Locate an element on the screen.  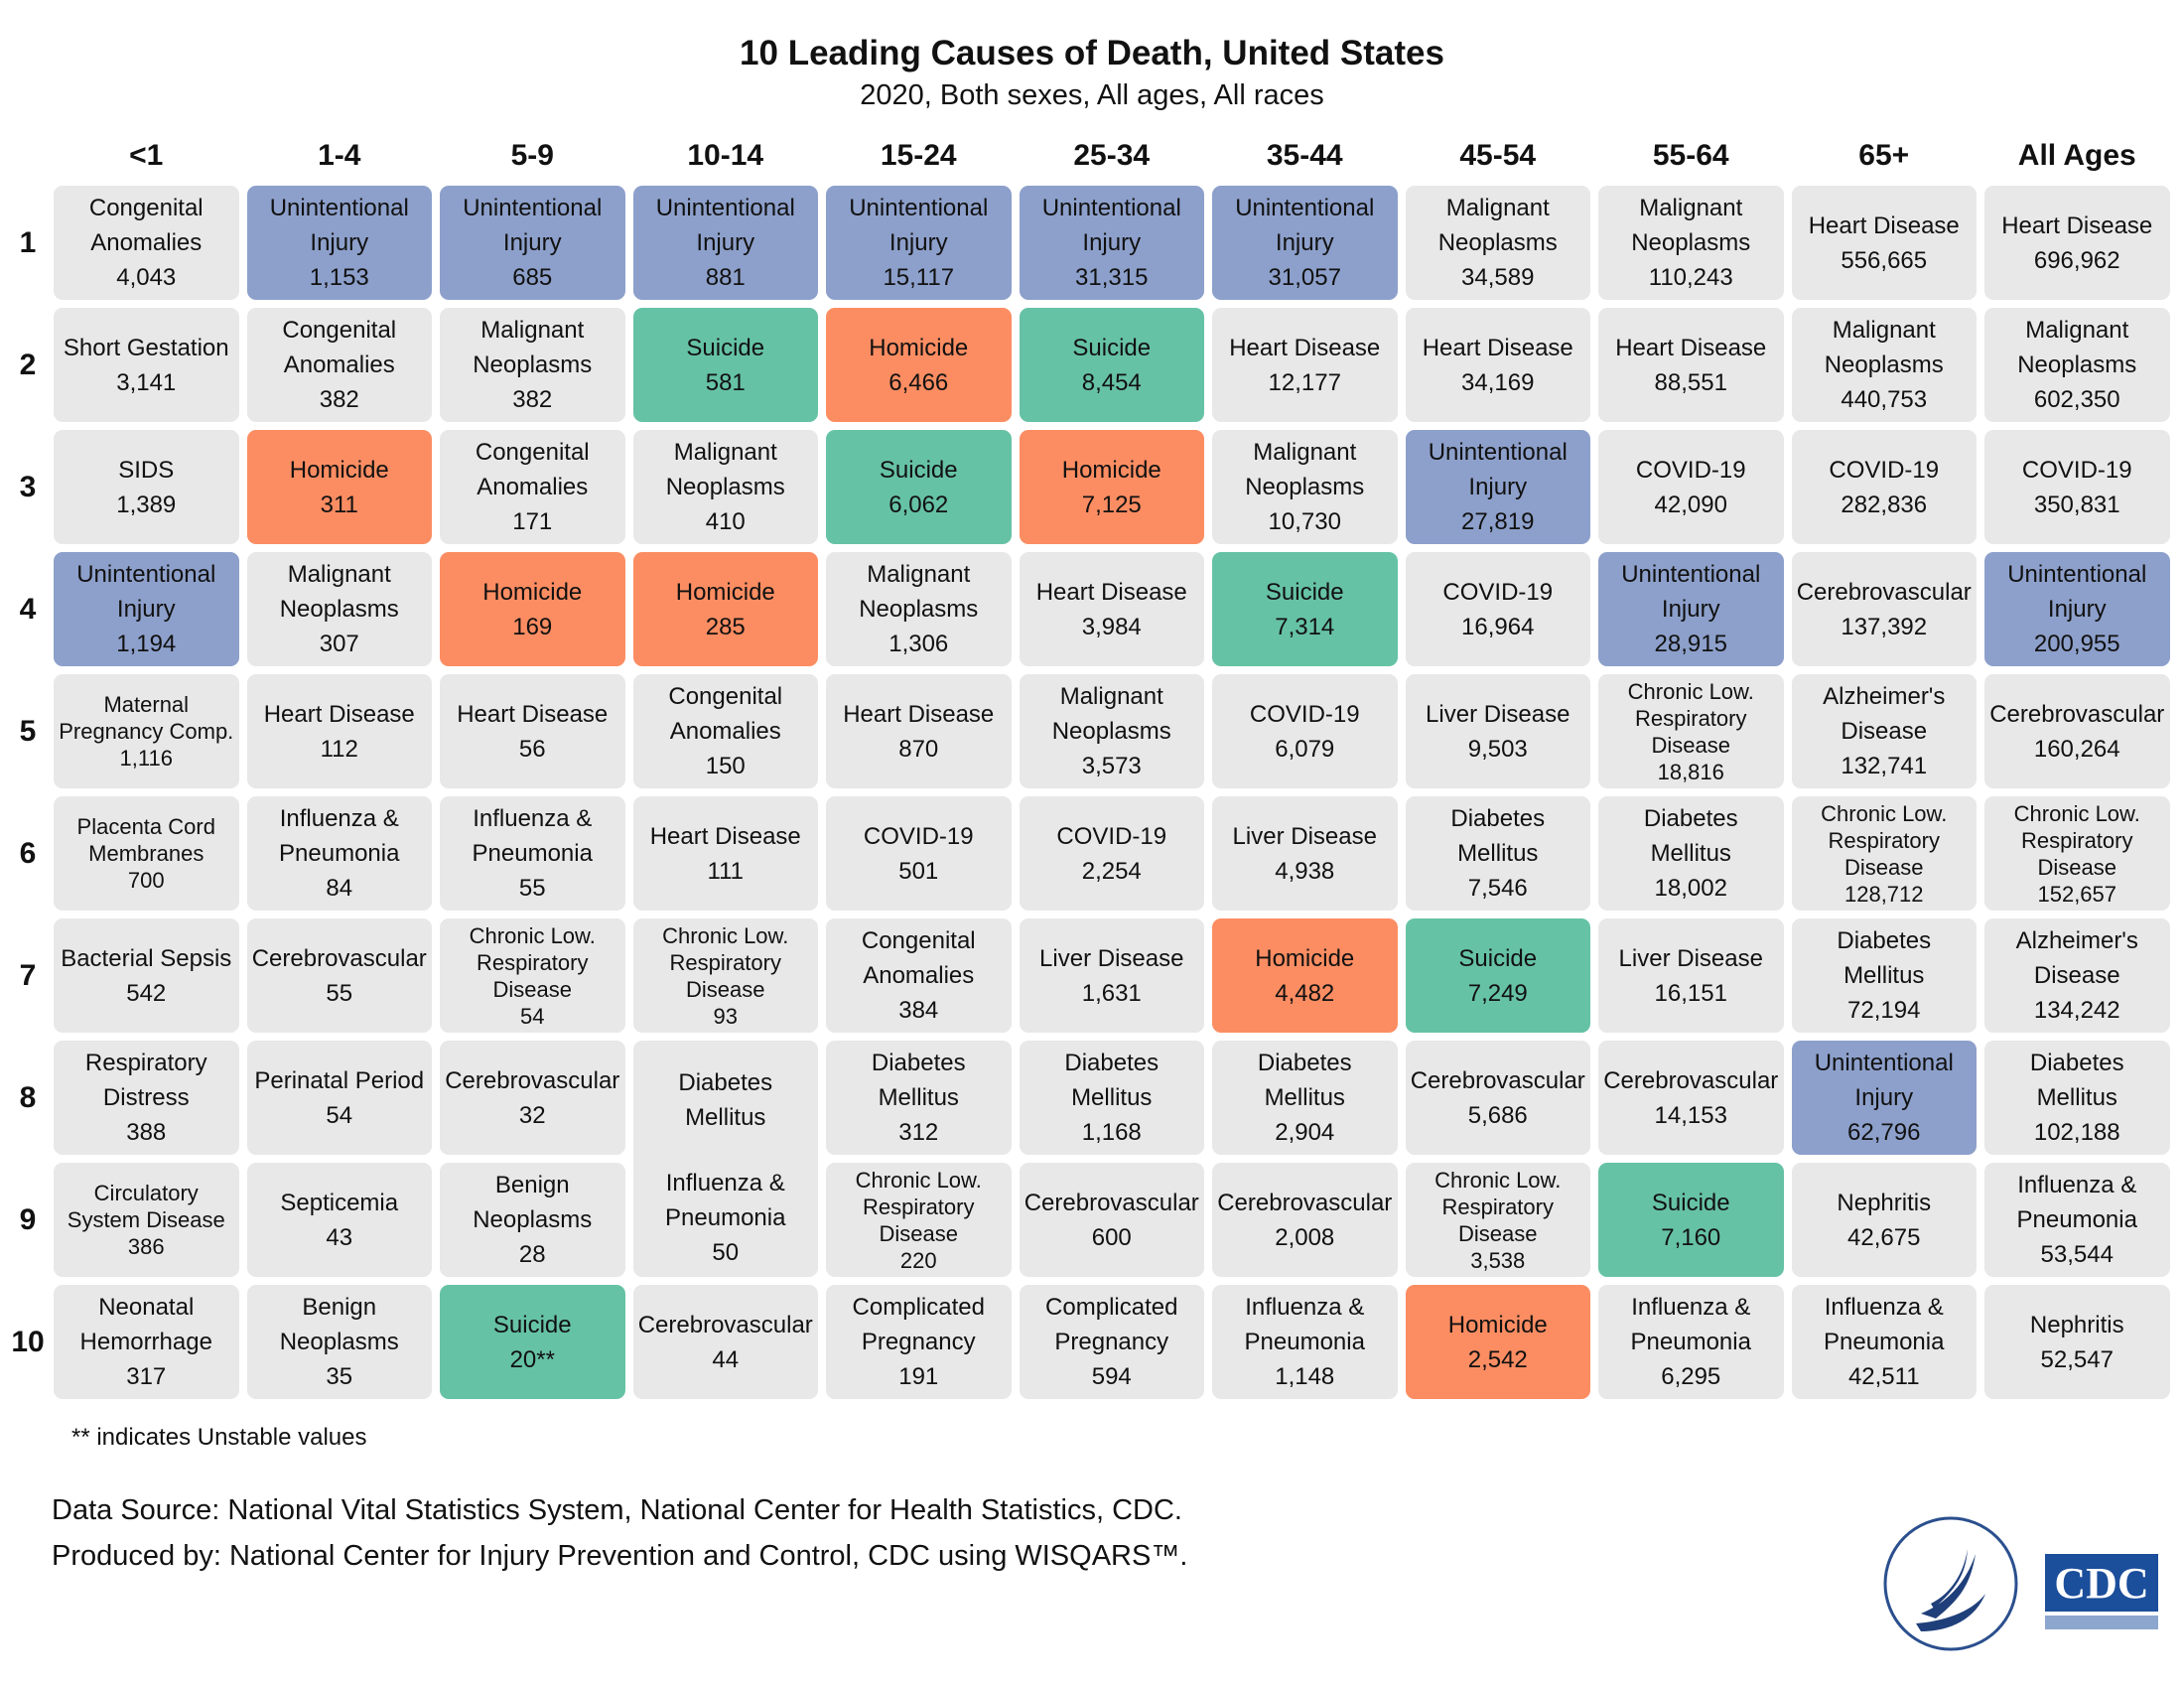
count: 7,314 is located at coordinates (1305, 626).